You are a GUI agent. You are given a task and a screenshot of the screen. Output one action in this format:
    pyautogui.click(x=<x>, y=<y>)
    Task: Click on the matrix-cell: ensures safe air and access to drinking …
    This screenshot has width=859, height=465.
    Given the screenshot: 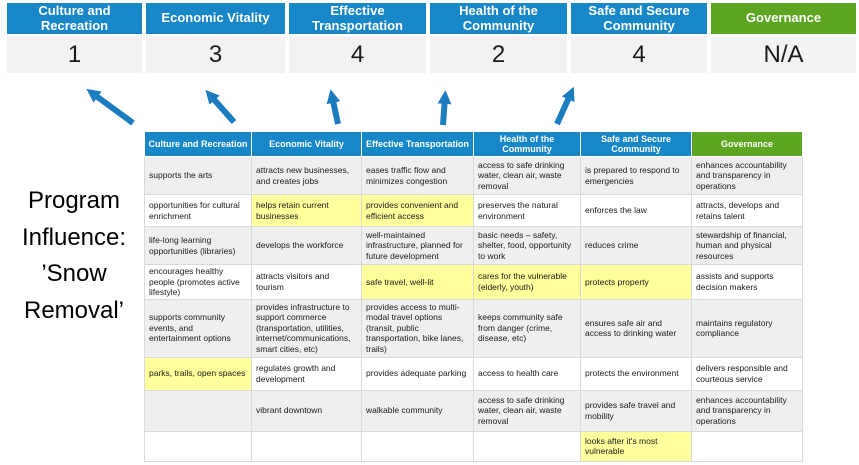 What is the action you would take?
    pyautogui.click(x=636, y=328)
    